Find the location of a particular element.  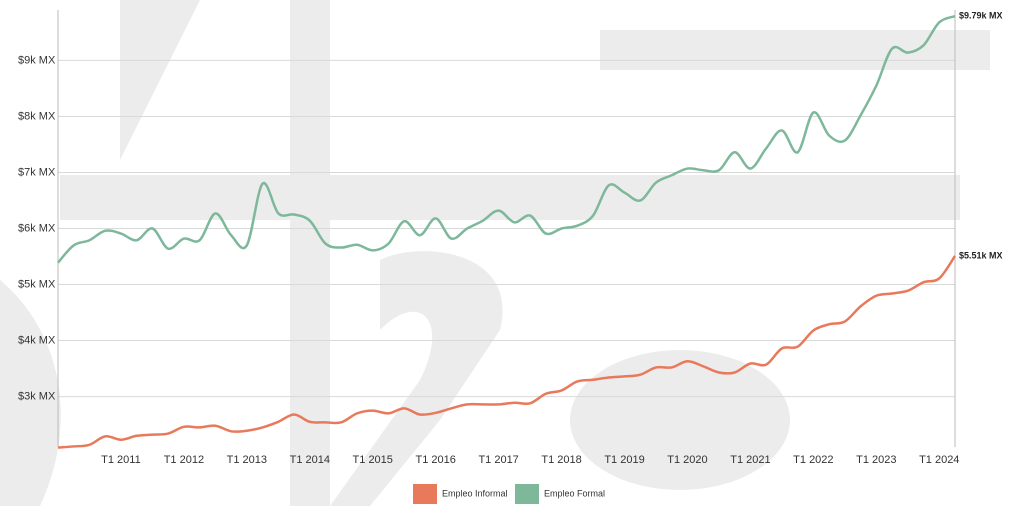

y-tick-label: $9k MX is located at coordinates (37, 60).